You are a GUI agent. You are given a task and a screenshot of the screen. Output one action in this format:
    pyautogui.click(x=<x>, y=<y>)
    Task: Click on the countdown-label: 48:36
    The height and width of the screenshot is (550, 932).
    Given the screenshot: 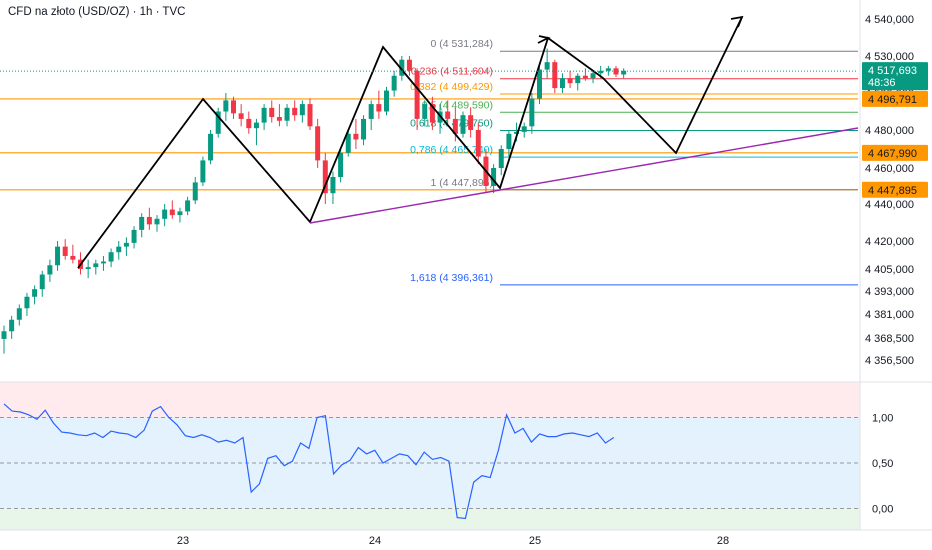 What is the action you would take?
    pyautogui.click(x=882, y=83)
    